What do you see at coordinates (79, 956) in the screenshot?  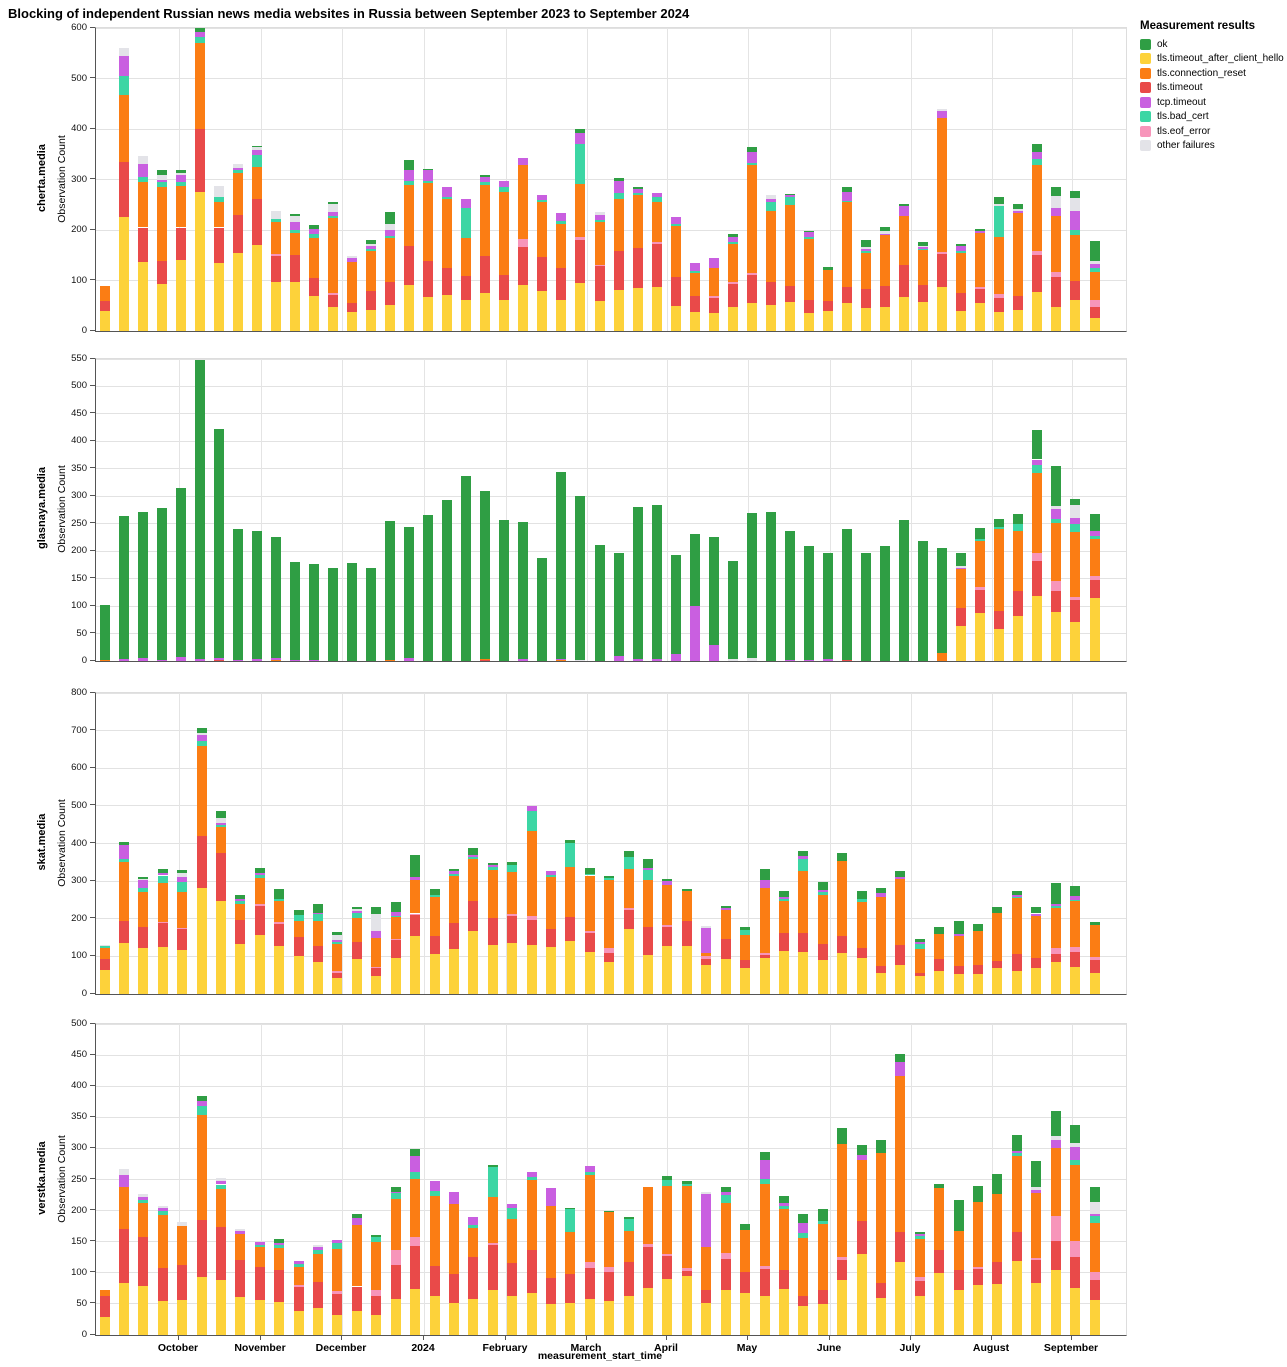 I see `y-tick-label: 100` at bounding box center [79, 956].